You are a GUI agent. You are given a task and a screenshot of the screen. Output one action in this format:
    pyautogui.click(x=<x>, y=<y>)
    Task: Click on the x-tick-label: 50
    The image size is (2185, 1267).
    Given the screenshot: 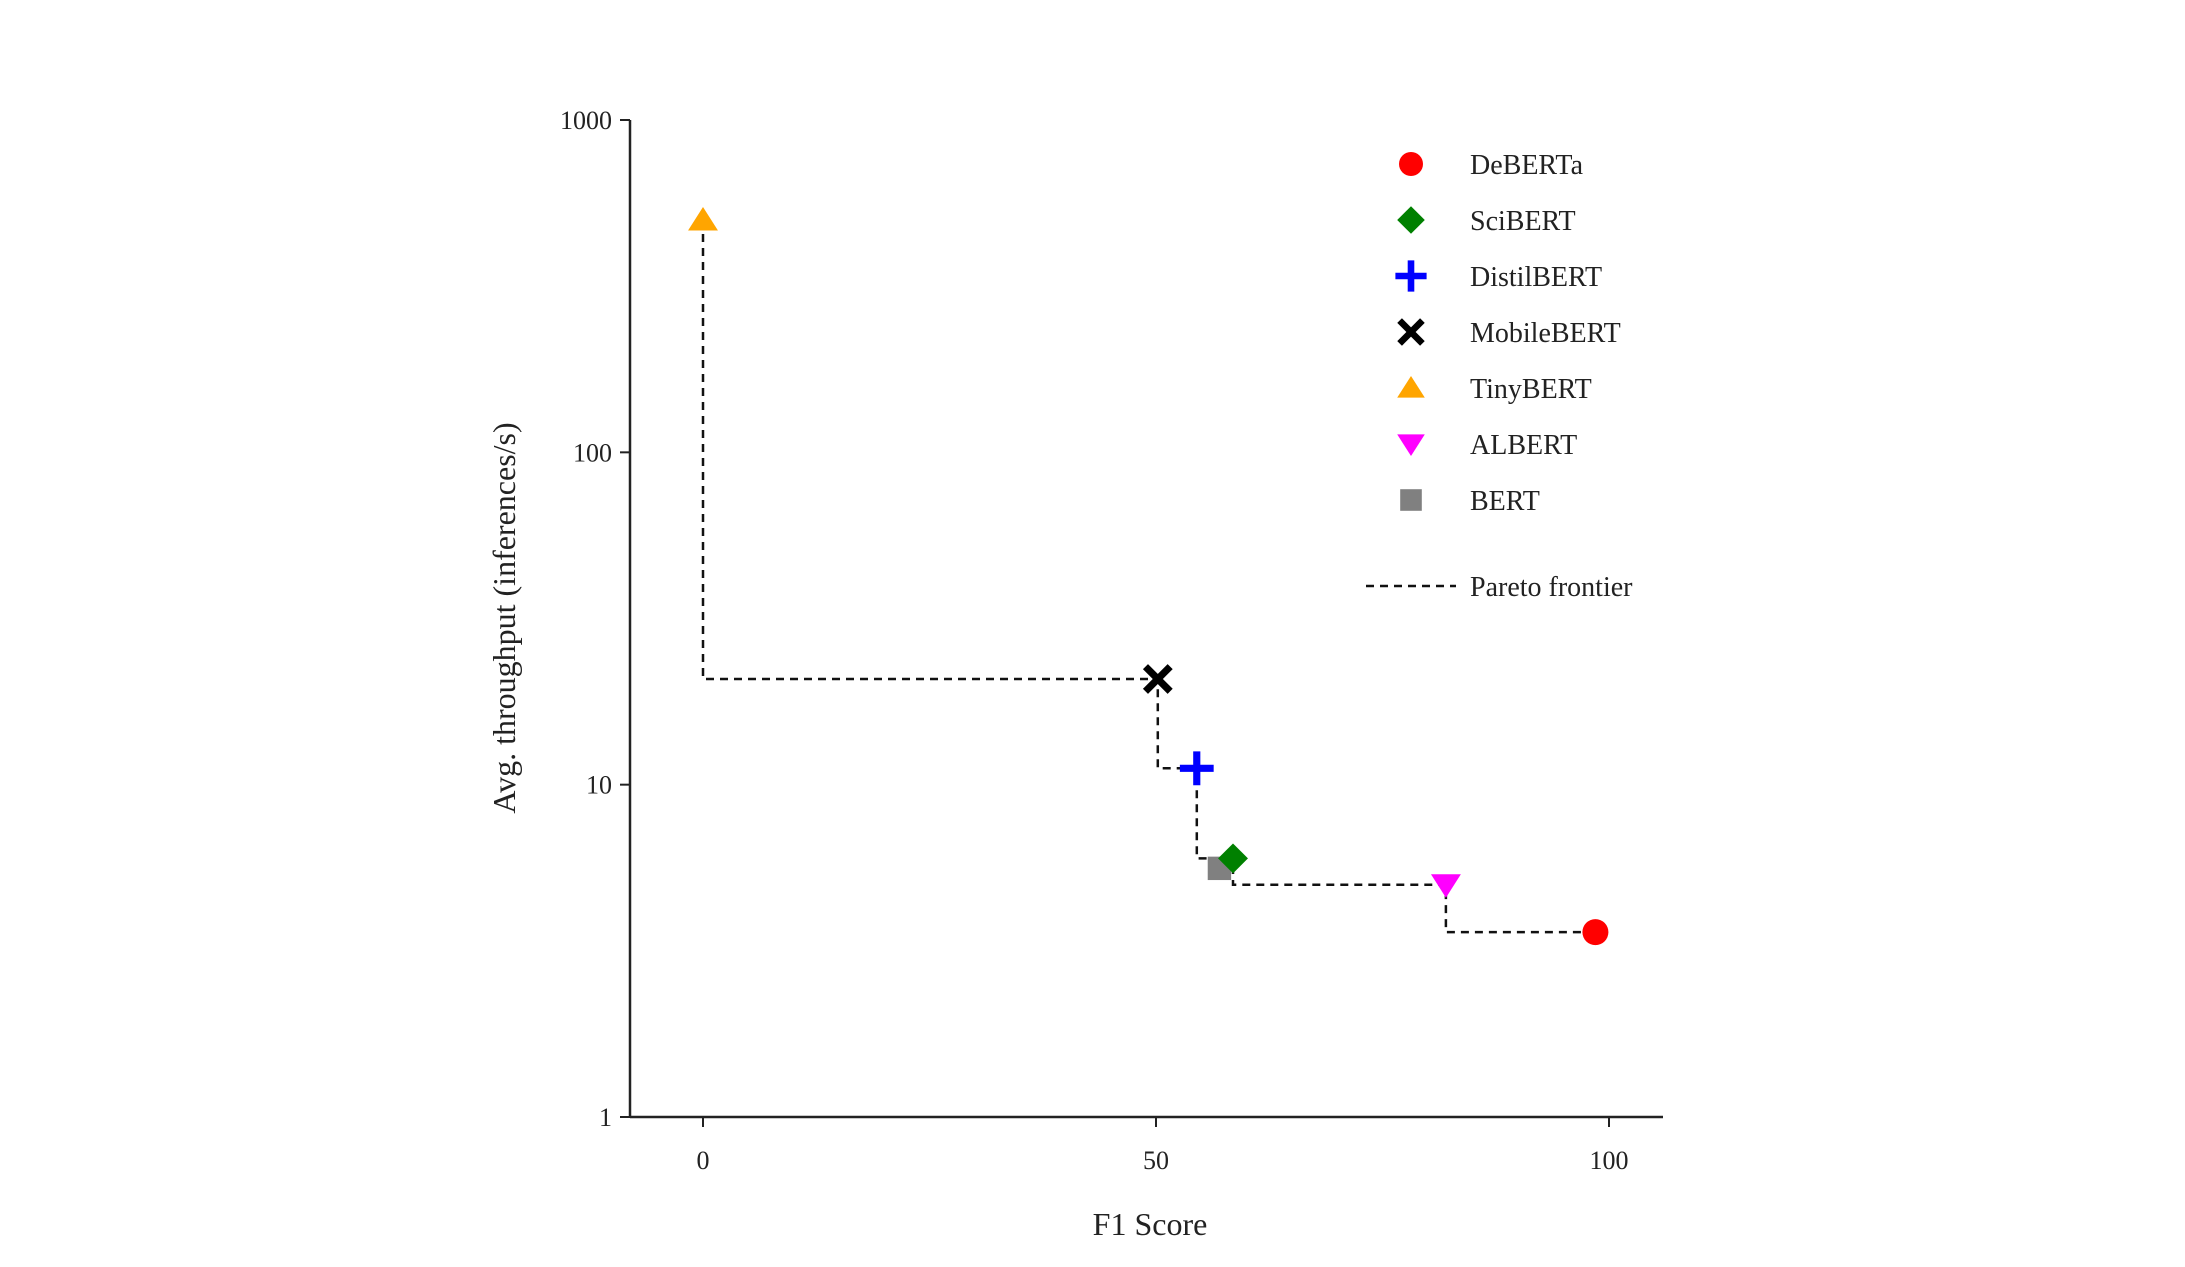 What is the action you would take?
    pyautogui.click(x=1156, y=1160)
    